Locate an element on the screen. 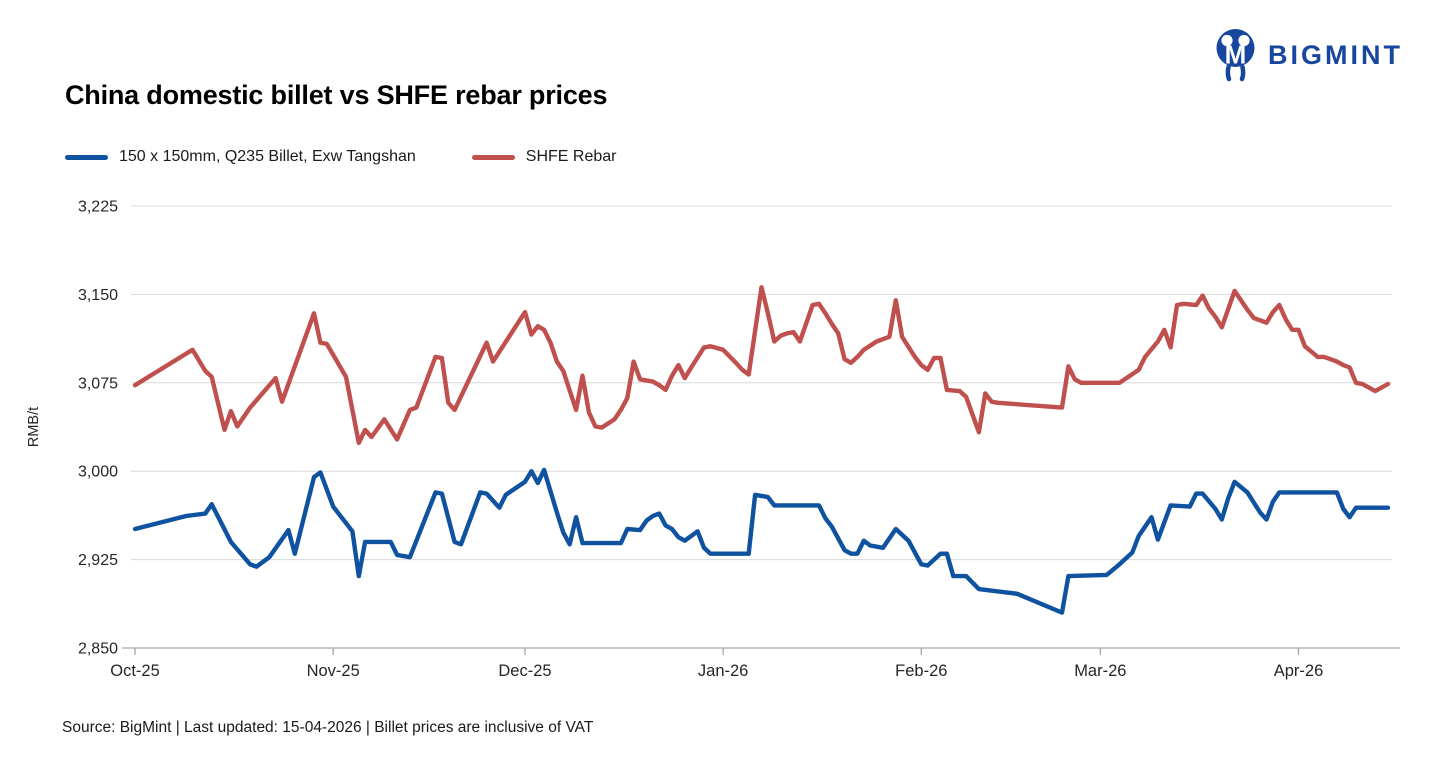 Image resolution: width=1431 pixels, height=766 pixels. y-axis-title: RMB/t is located at coordinates (34, 427).